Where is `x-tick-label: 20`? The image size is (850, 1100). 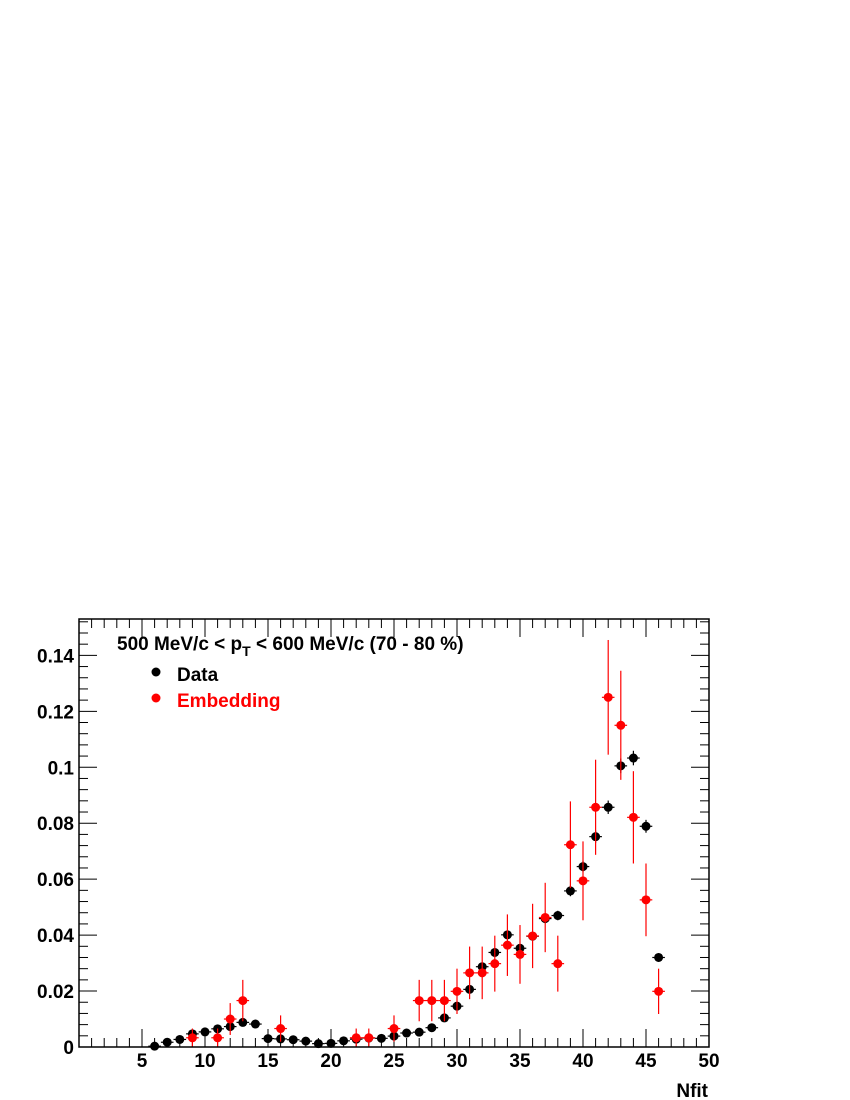 x-tick-label: 20 is located at coordinates (330, 1061).